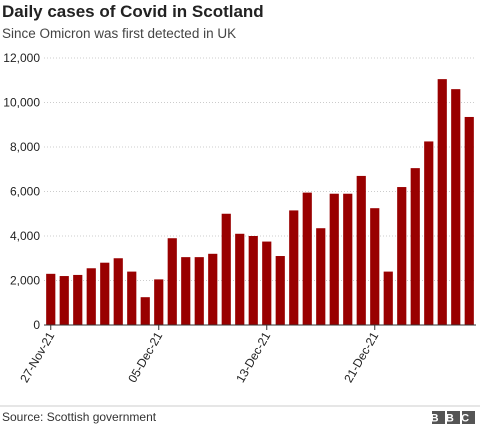 The width and height of the screenshot is (480, 428). Describe the element at coordinates (37, 357) in the screenshot. I see `x-tick-label: 27-Nov-21` at that location.